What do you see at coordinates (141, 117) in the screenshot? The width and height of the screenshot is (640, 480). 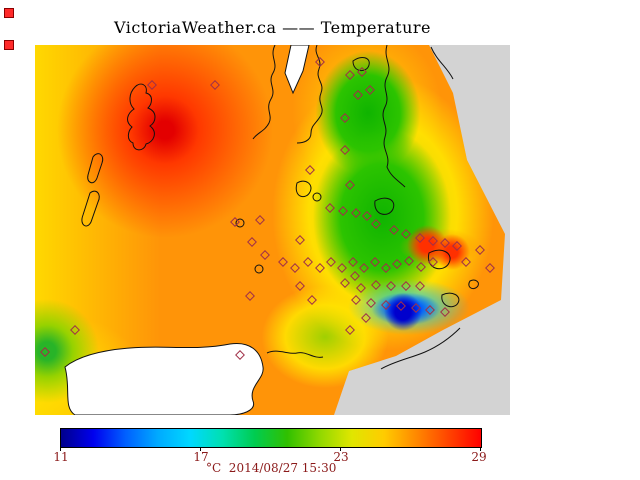 I see `lake-outline` at bounding box center [141, 117].